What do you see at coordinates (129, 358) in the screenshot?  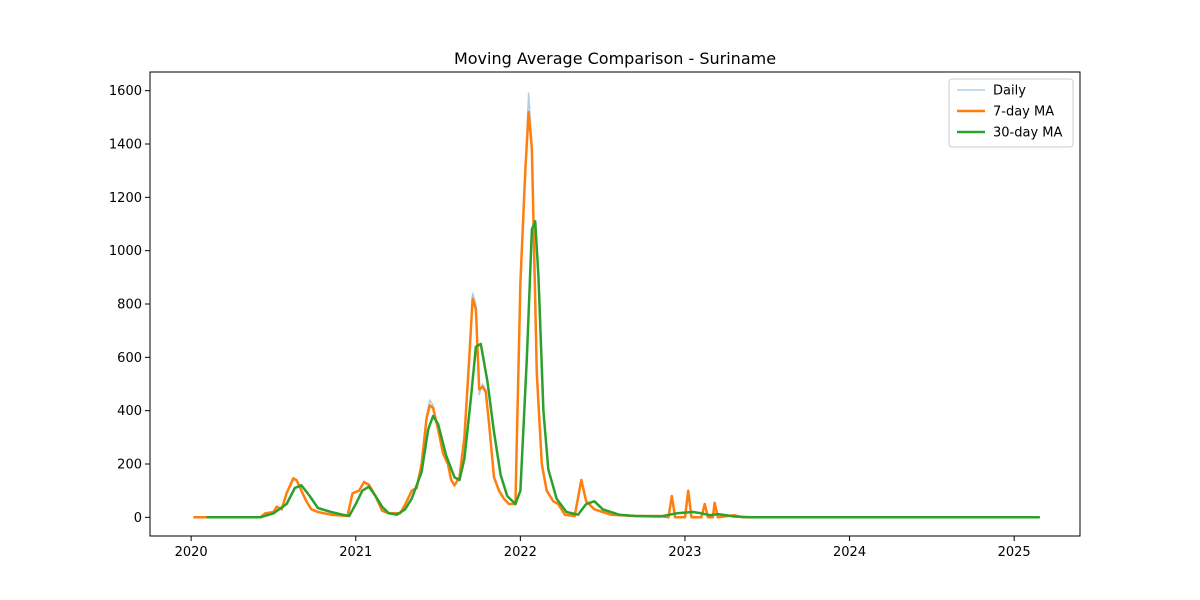 I see `y-tick-label: 600` at bounding box center [129, 358].